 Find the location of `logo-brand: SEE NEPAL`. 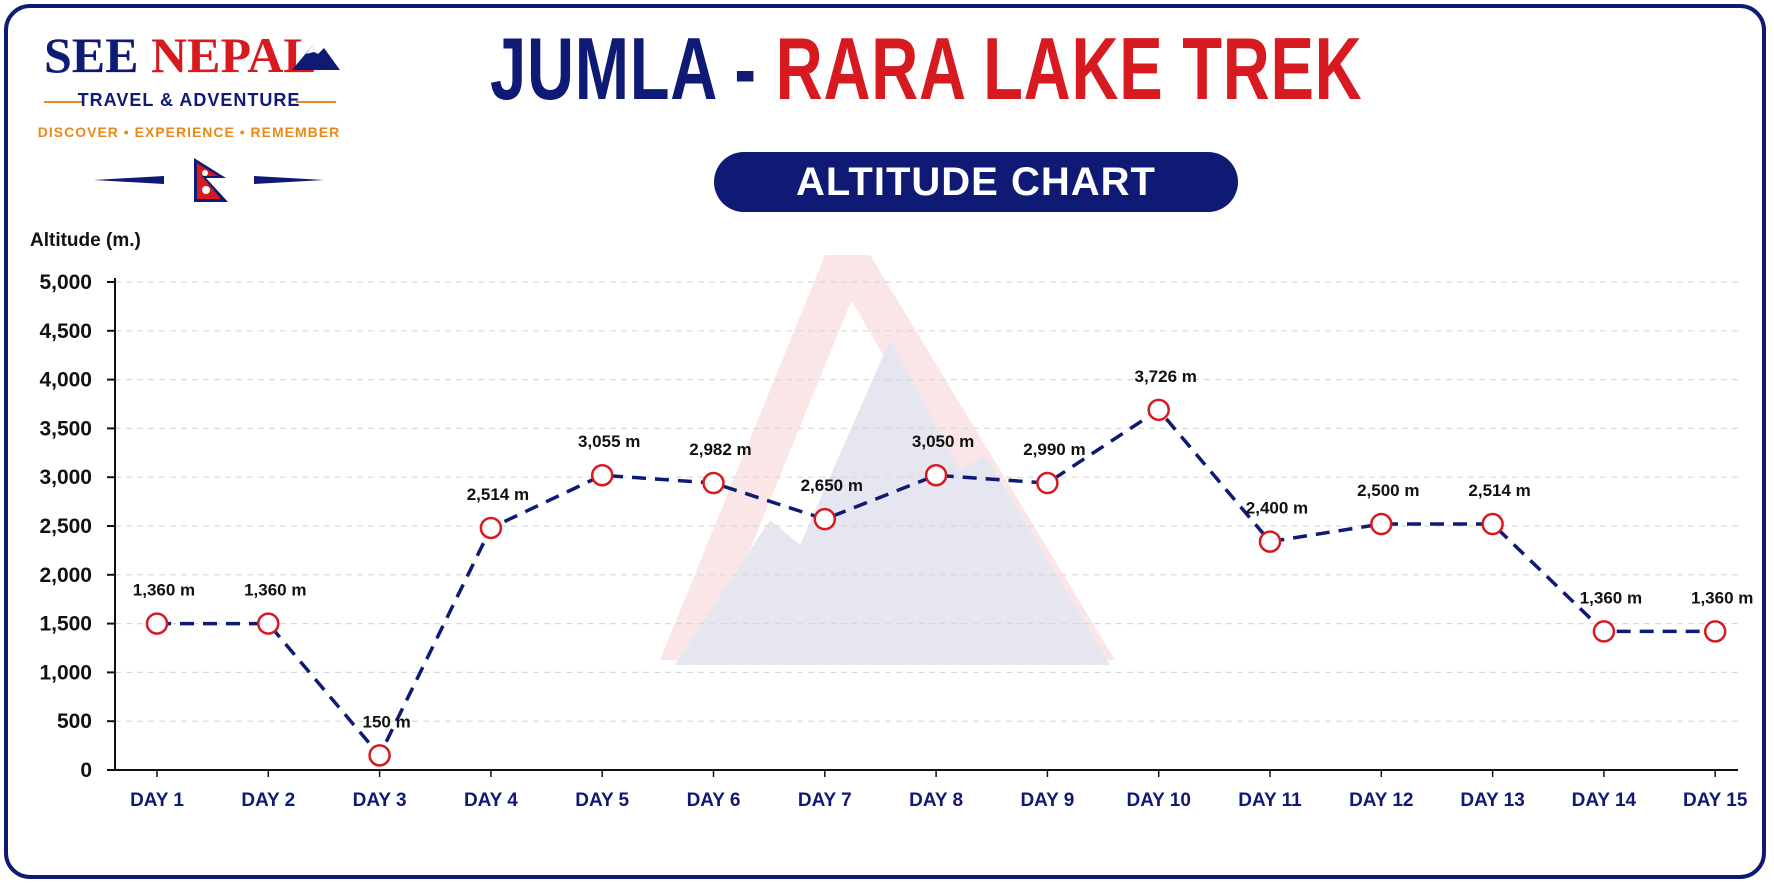

logo-brand: SEE NEPAL is located at coordinates (180, 55).